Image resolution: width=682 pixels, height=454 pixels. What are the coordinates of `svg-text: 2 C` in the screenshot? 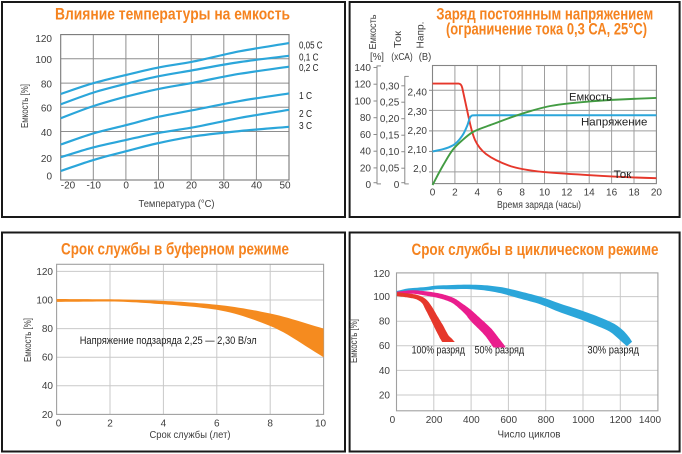 It's located at (305, 114).